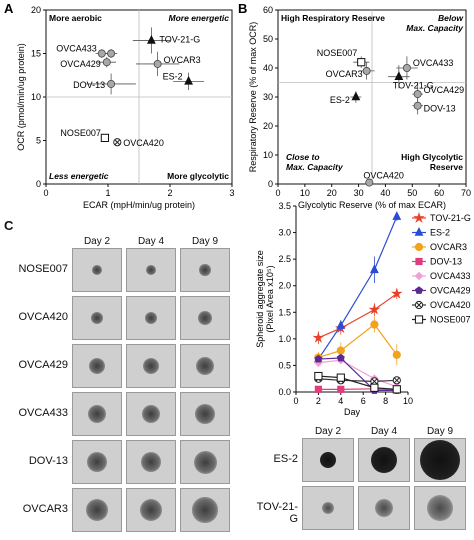 Image resolution: width=474 pixels, height=540 pixels. What do you see at coordinates (284, 206) in the screenshot?
I see `y-tick-label: 3.5` at bounding box center [284, 206].